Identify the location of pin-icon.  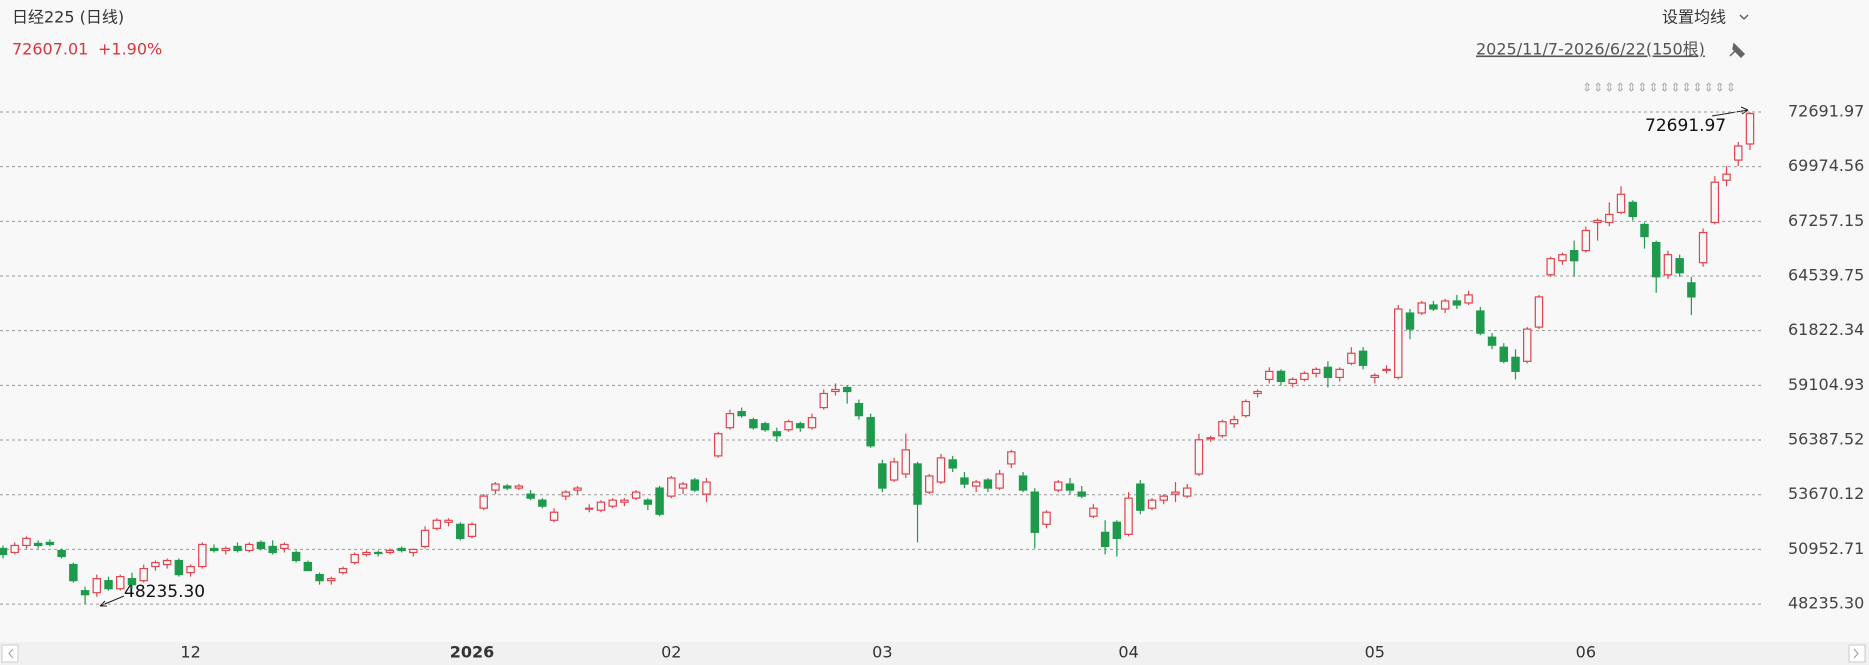
(1737, 50).